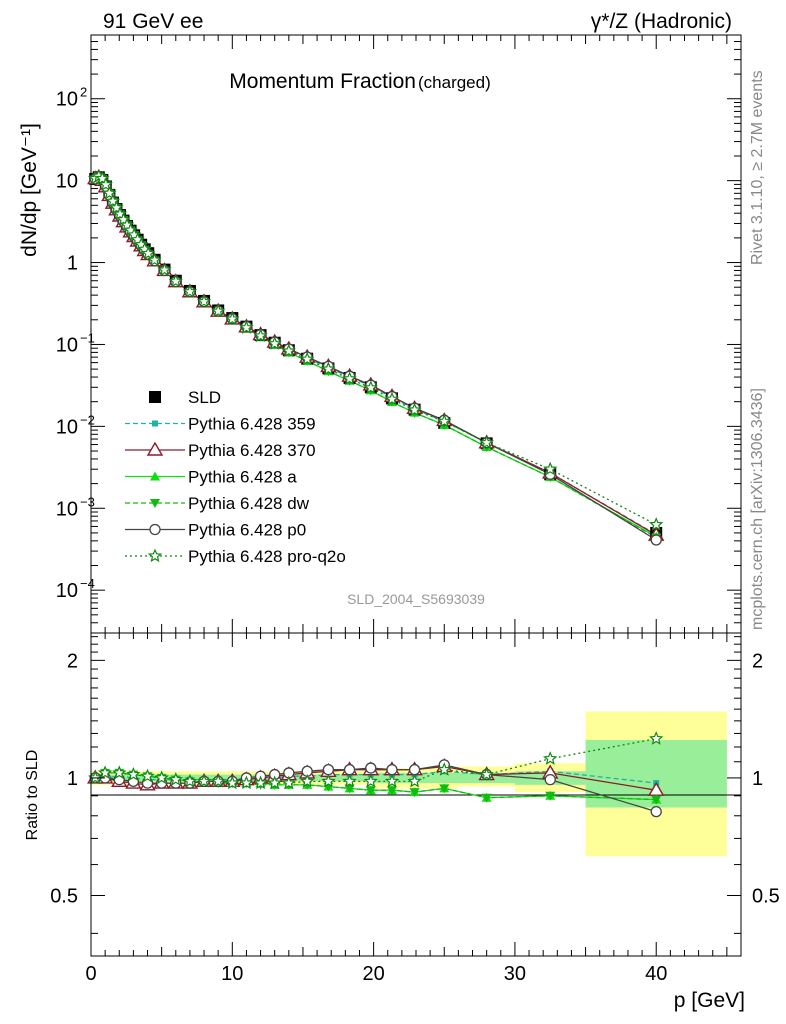 This screenshot has height=1024, width=786. I want to click on x-tick-label: 20, so click(373, 974).